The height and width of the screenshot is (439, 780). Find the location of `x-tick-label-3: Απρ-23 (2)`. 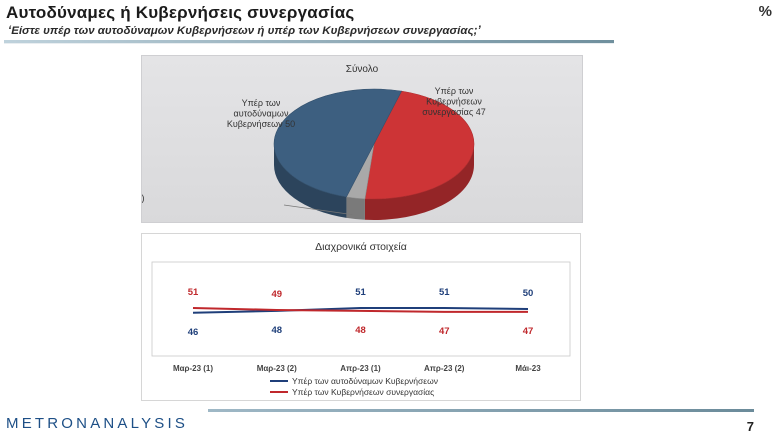

x-tick-label-3: Απρ-23 (2) is located at coordinates (444, 368).